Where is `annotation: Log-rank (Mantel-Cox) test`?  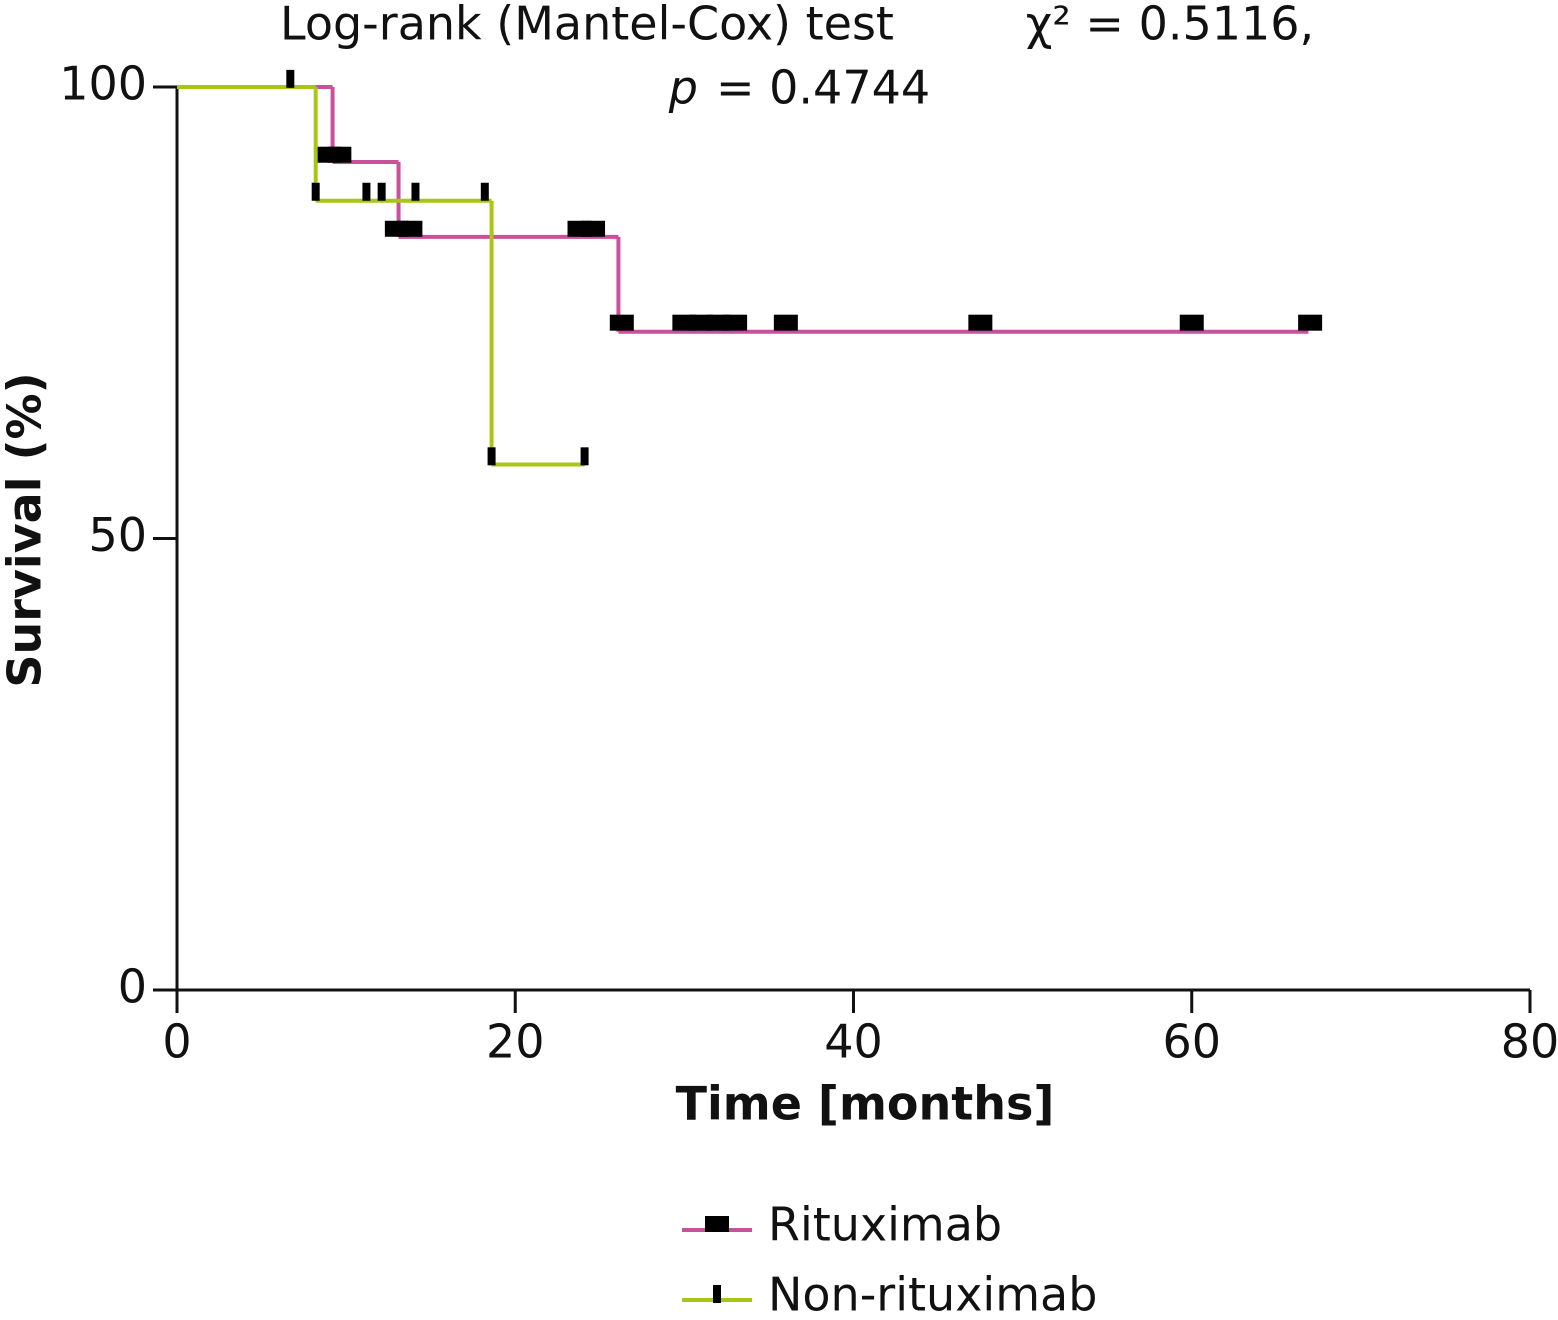
annotation: Log-rank (Mantel-Cox) test is located at coordinates (587, 25).